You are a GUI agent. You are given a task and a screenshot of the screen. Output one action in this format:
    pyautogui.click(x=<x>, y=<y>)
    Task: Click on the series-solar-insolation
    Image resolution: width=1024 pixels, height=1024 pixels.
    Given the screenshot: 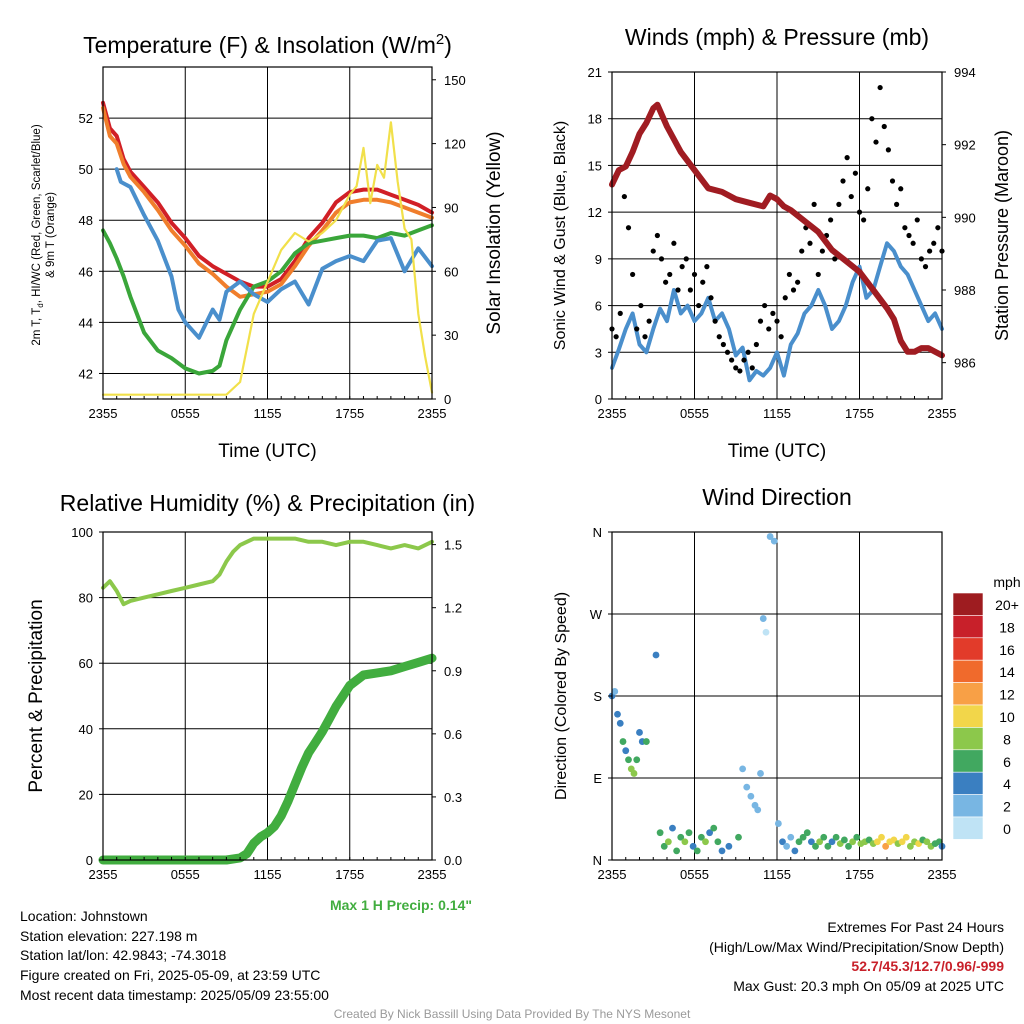 What is the action you would take?
    pyautogui.click(x=267, y=258)
    